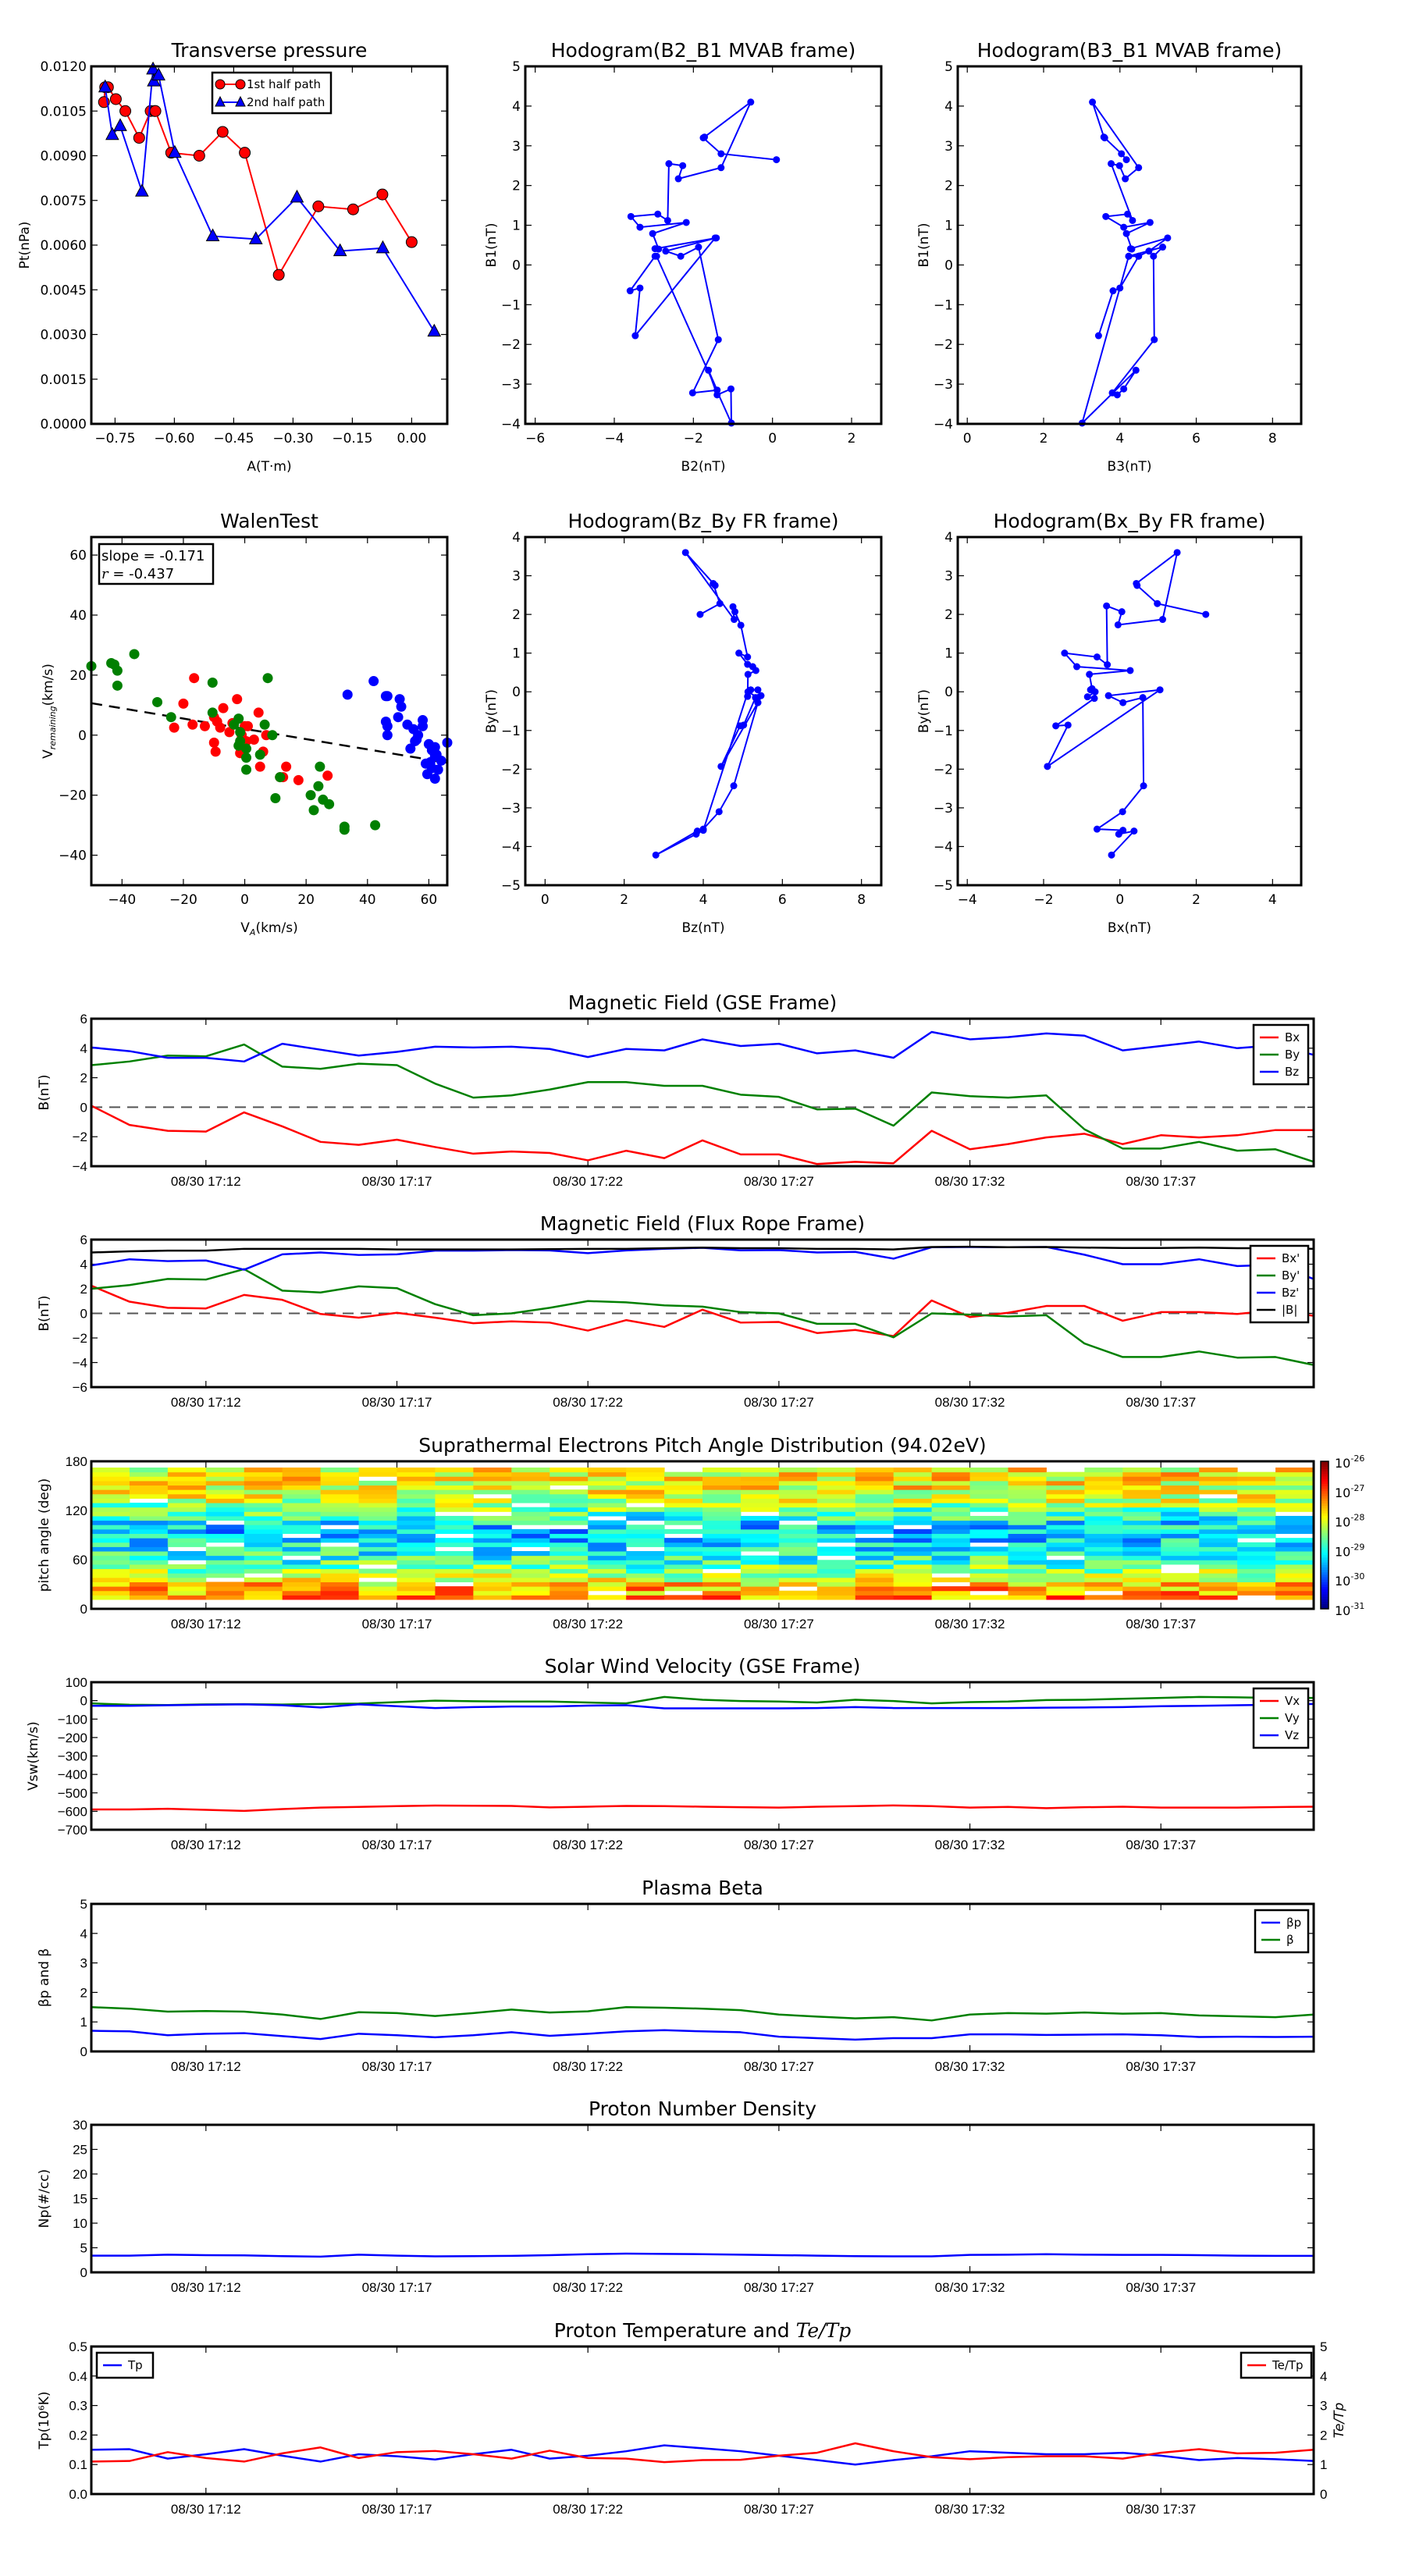  I want to click on series-line-TeTp, so click(703, 2453).